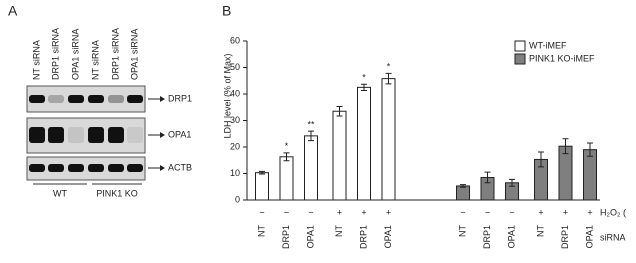 The width and height of the screenshot is (636, 263). Describe the element at coordinates (548, 45) in the screenshot. I see `legend-label: WT-iMEF` at that location.